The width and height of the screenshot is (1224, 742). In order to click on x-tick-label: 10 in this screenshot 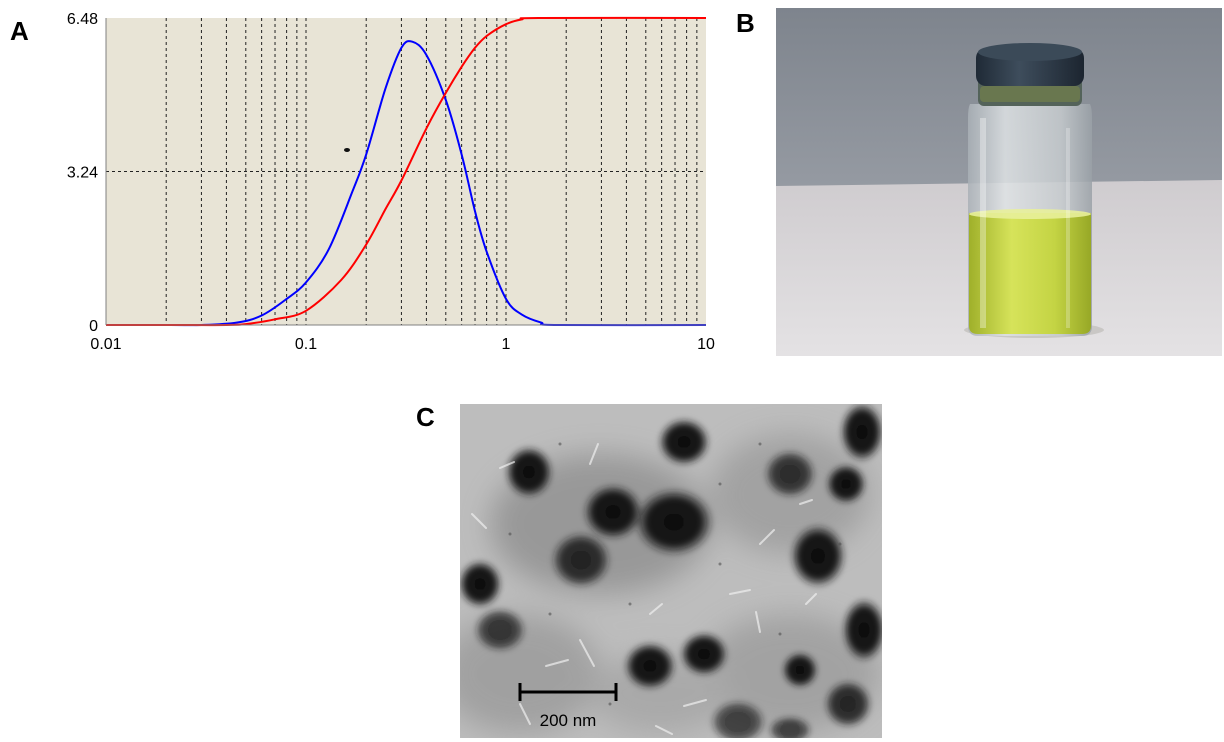, I will do `click(706, 344)`.